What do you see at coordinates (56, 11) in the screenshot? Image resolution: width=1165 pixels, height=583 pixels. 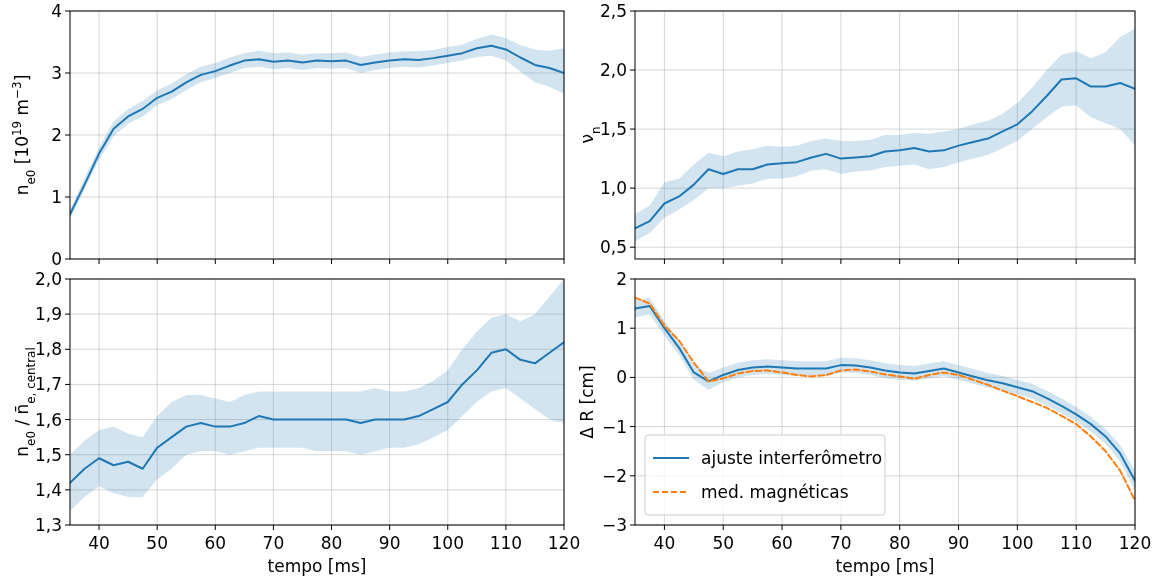 I see `y-tick-label: 4` at bounding box center [56, 11].